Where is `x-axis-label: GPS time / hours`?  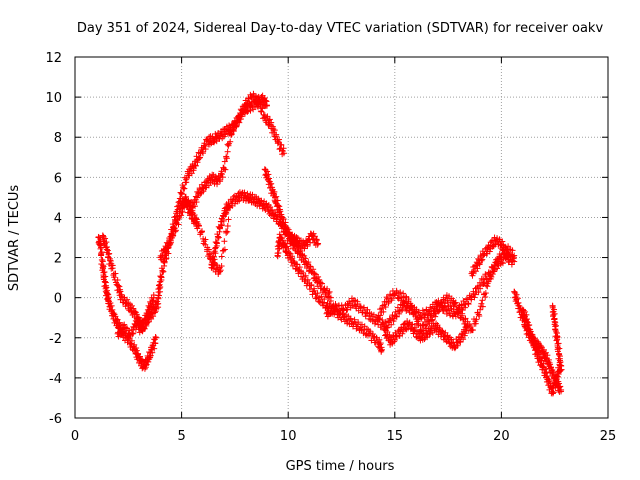 x-axis-label: GPS time / hours is located at coordinates (340, 466).